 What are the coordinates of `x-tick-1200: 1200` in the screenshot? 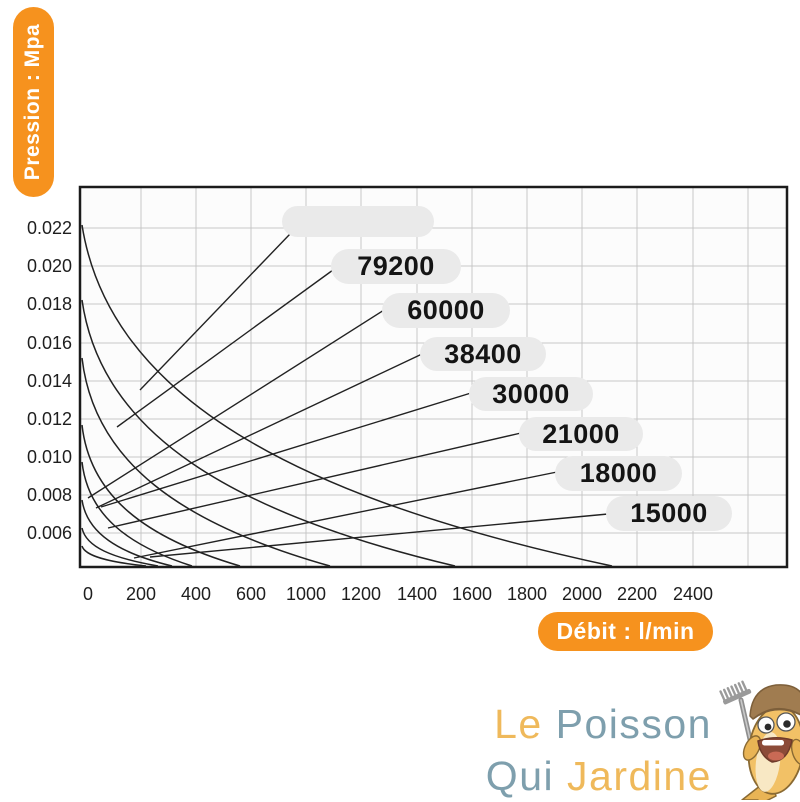 It's located at (361, 594).